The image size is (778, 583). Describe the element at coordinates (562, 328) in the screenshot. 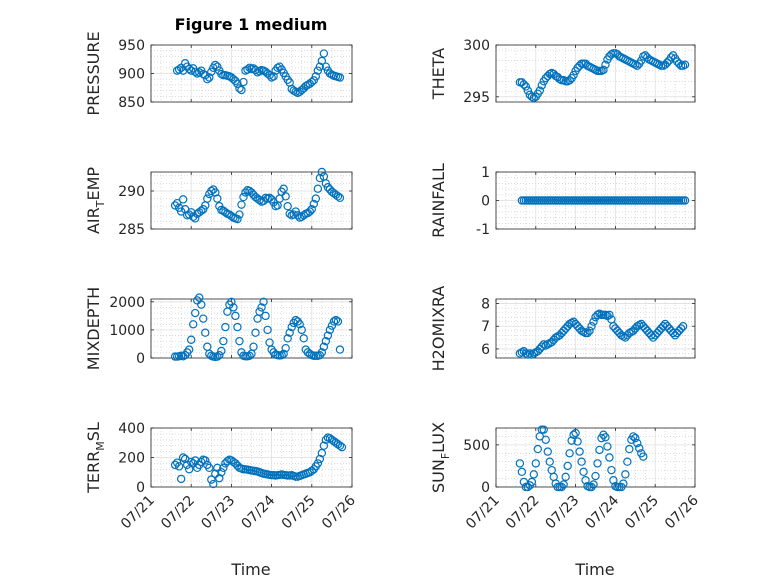

I see `subplot-h2omixra: 6 7 8 H2OMIXRA` at that location.